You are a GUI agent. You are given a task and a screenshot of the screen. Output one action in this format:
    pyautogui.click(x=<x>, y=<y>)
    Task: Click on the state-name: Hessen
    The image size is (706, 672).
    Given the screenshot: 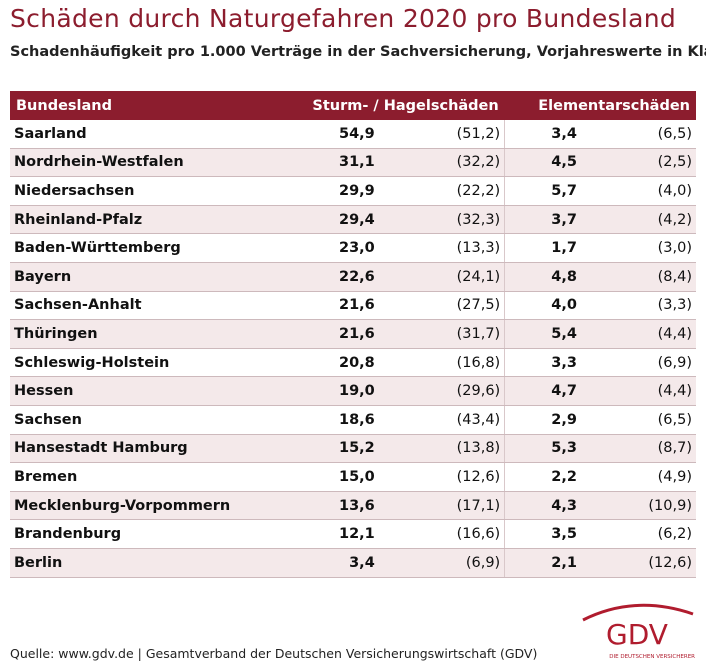 What is the action you would take?
    pyautogui.click(x=141, y=391)
    